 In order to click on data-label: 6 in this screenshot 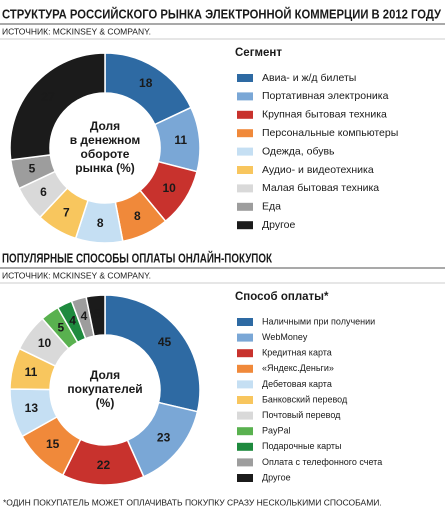, I will do `click(43, 192)`.